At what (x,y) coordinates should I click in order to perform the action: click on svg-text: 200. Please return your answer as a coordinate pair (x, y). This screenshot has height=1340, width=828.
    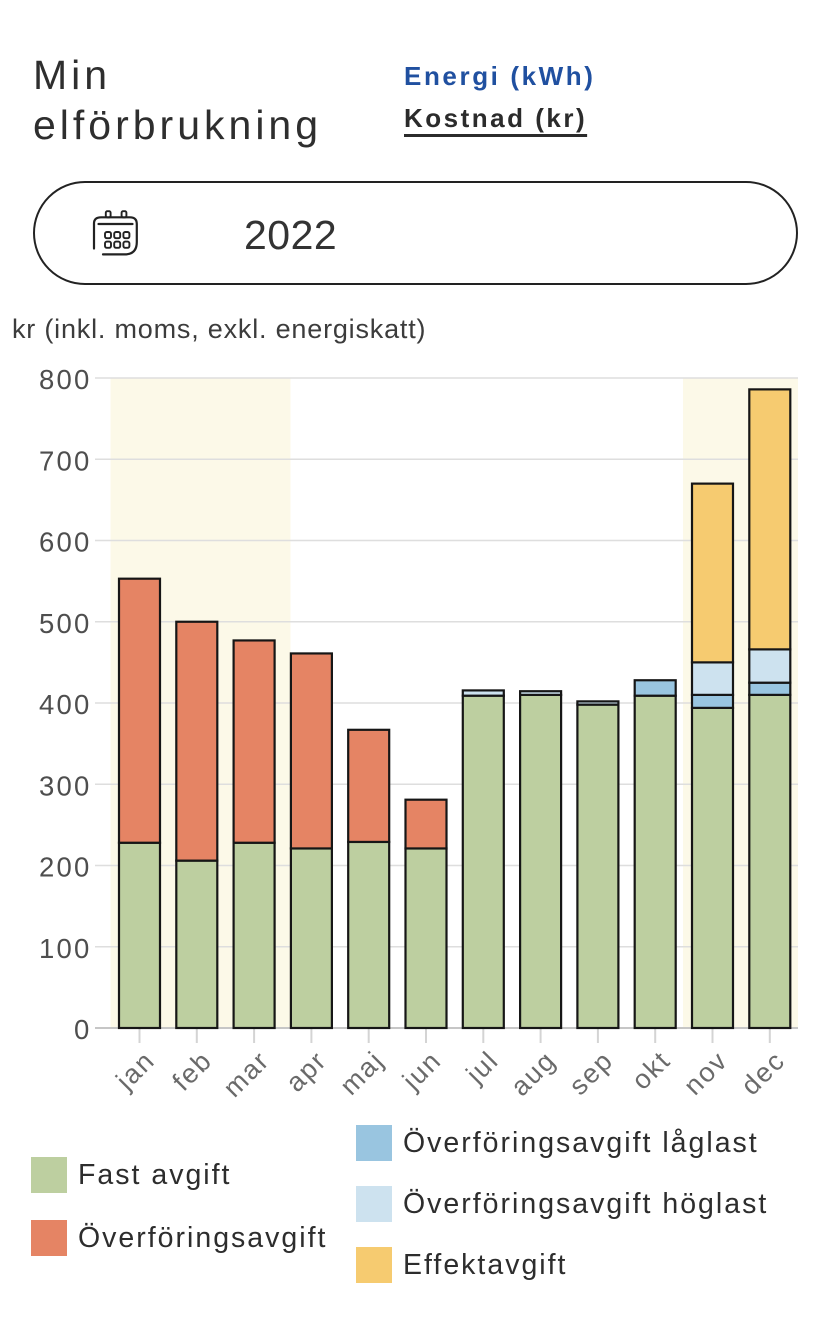
    Looking at the image, I should click on (65, 867).